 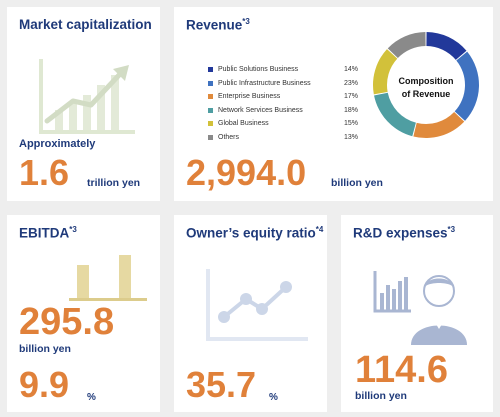 I want to click on legend-value: 13%, so click(x=350, y=137).